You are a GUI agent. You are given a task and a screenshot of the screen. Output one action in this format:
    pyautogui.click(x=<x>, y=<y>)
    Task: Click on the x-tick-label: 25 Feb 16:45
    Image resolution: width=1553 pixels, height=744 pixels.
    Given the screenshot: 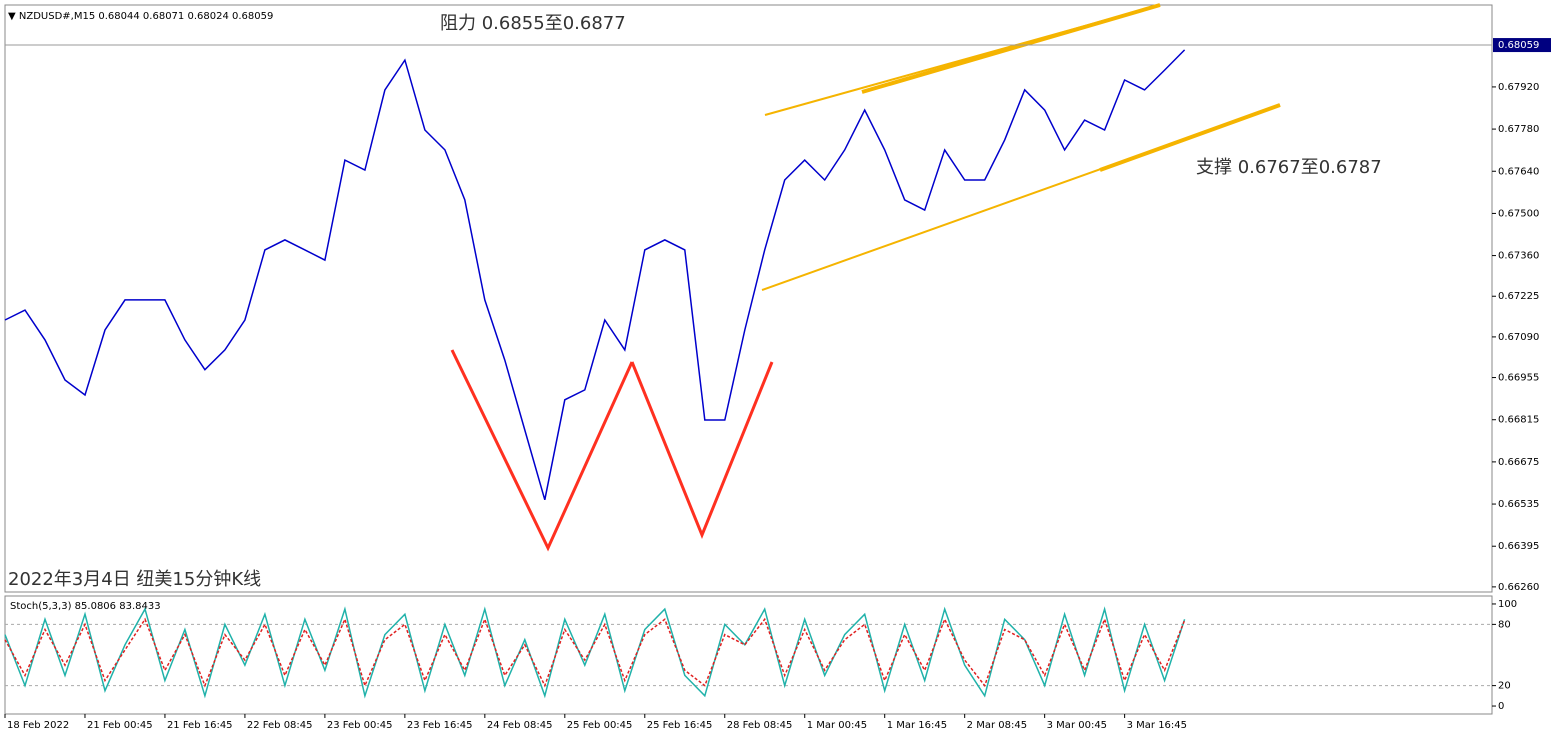 What is the action you would take?
    pyautogui.click(x=680, y=725)
    